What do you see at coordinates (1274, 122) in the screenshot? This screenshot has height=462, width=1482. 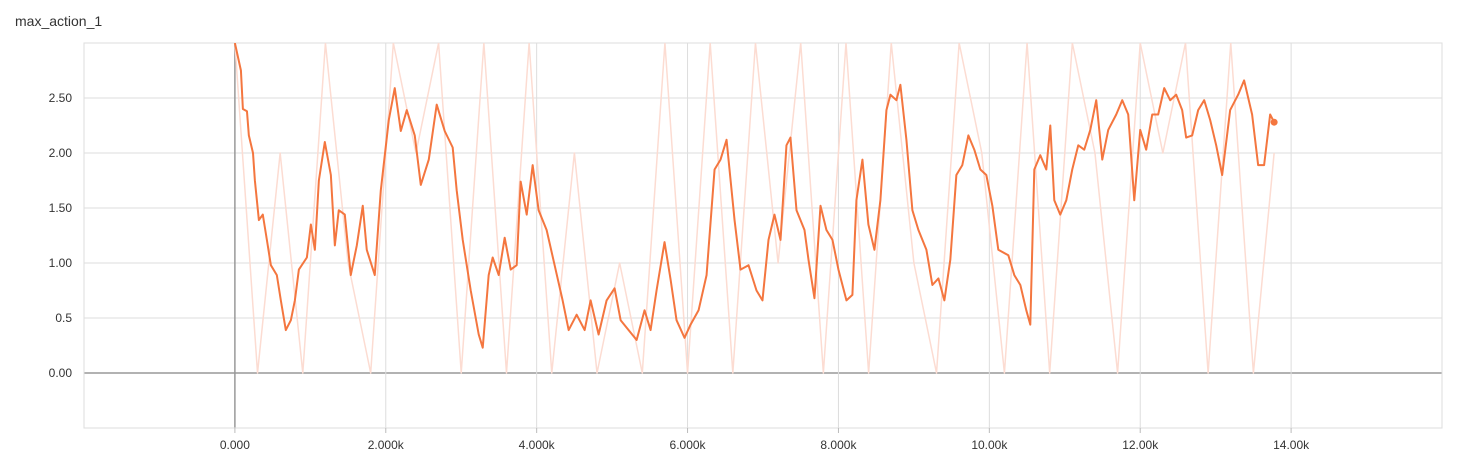 I see `last-point` at bounding box center [1274, 122].